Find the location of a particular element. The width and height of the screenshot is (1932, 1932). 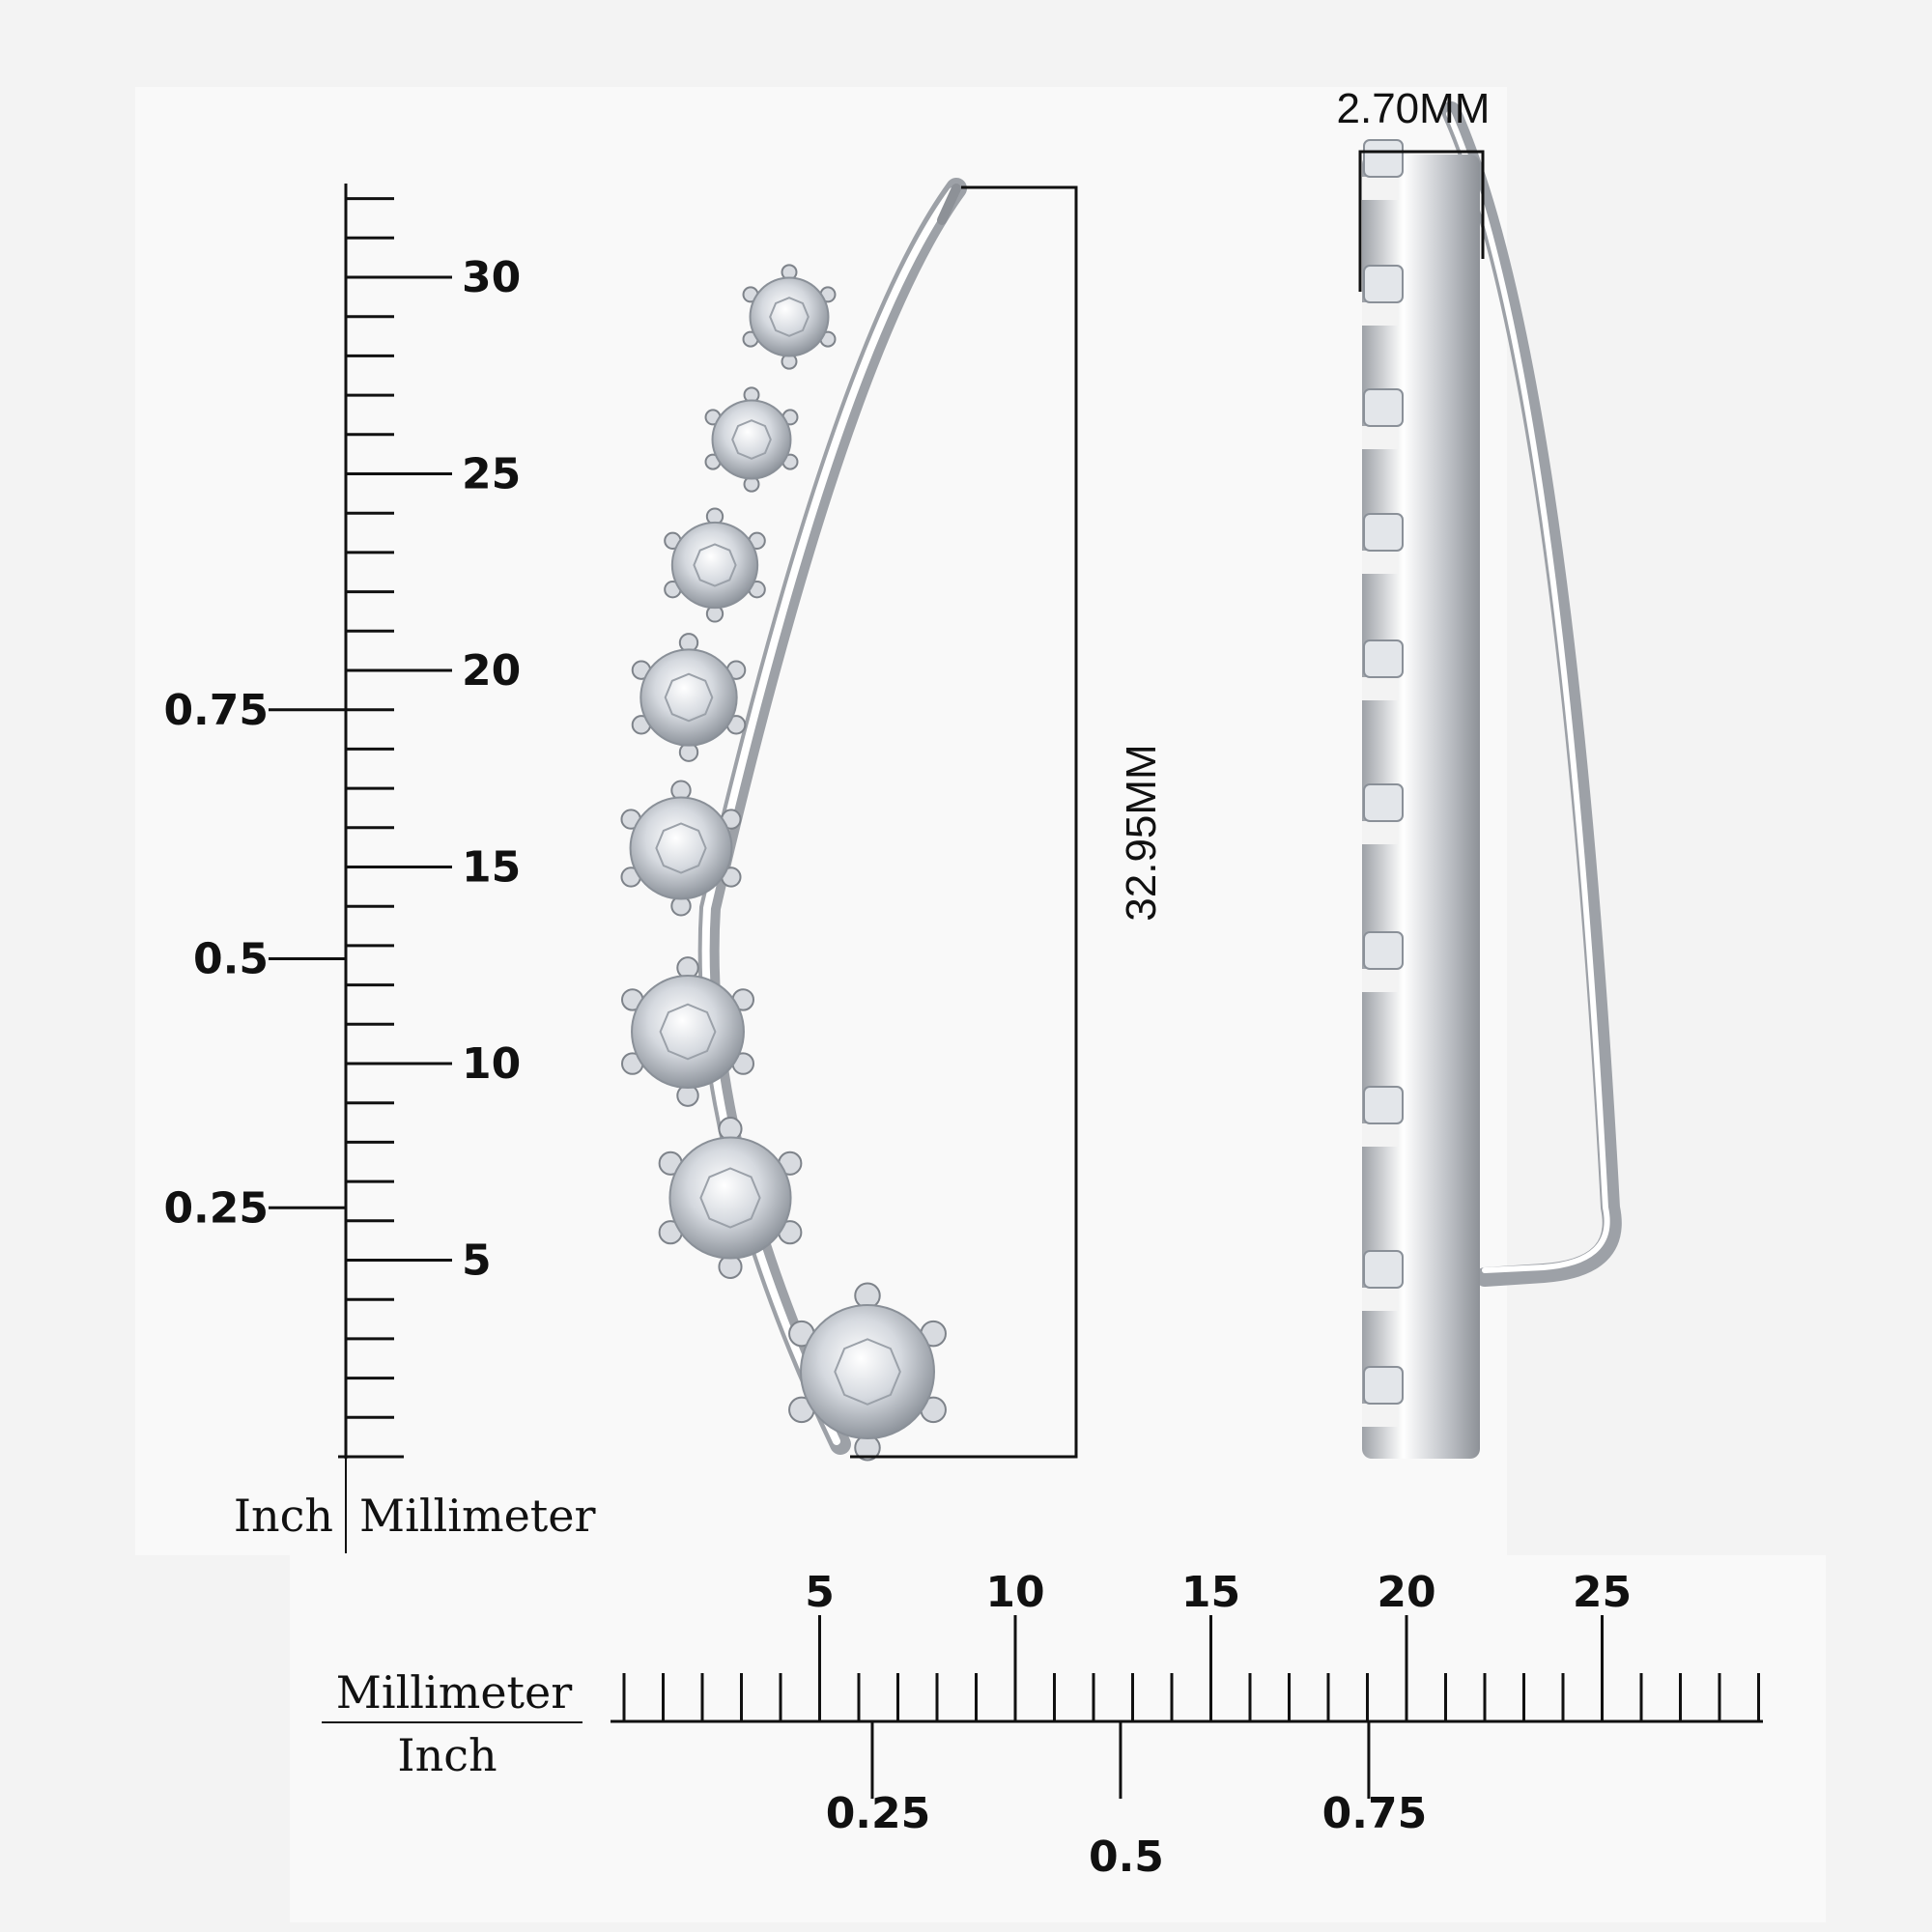

width-dimension-line is located at coordinates (1421, 221).